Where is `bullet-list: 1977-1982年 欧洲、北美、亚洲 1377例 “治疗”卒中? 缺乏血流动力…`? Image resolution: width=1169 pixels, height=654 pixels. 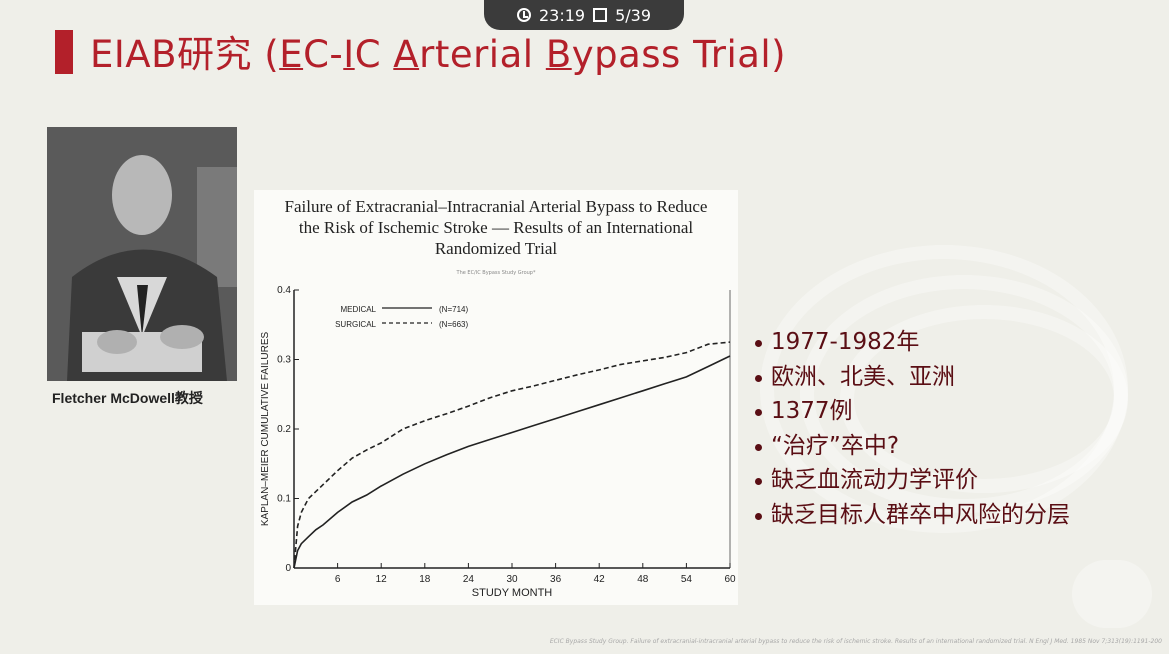 bullet-list: 1977-1982年 欧洲、北美、亚洲 1377例 “治疗”卒中? 缺乏血流动力… is located at coordinates (912, 428).